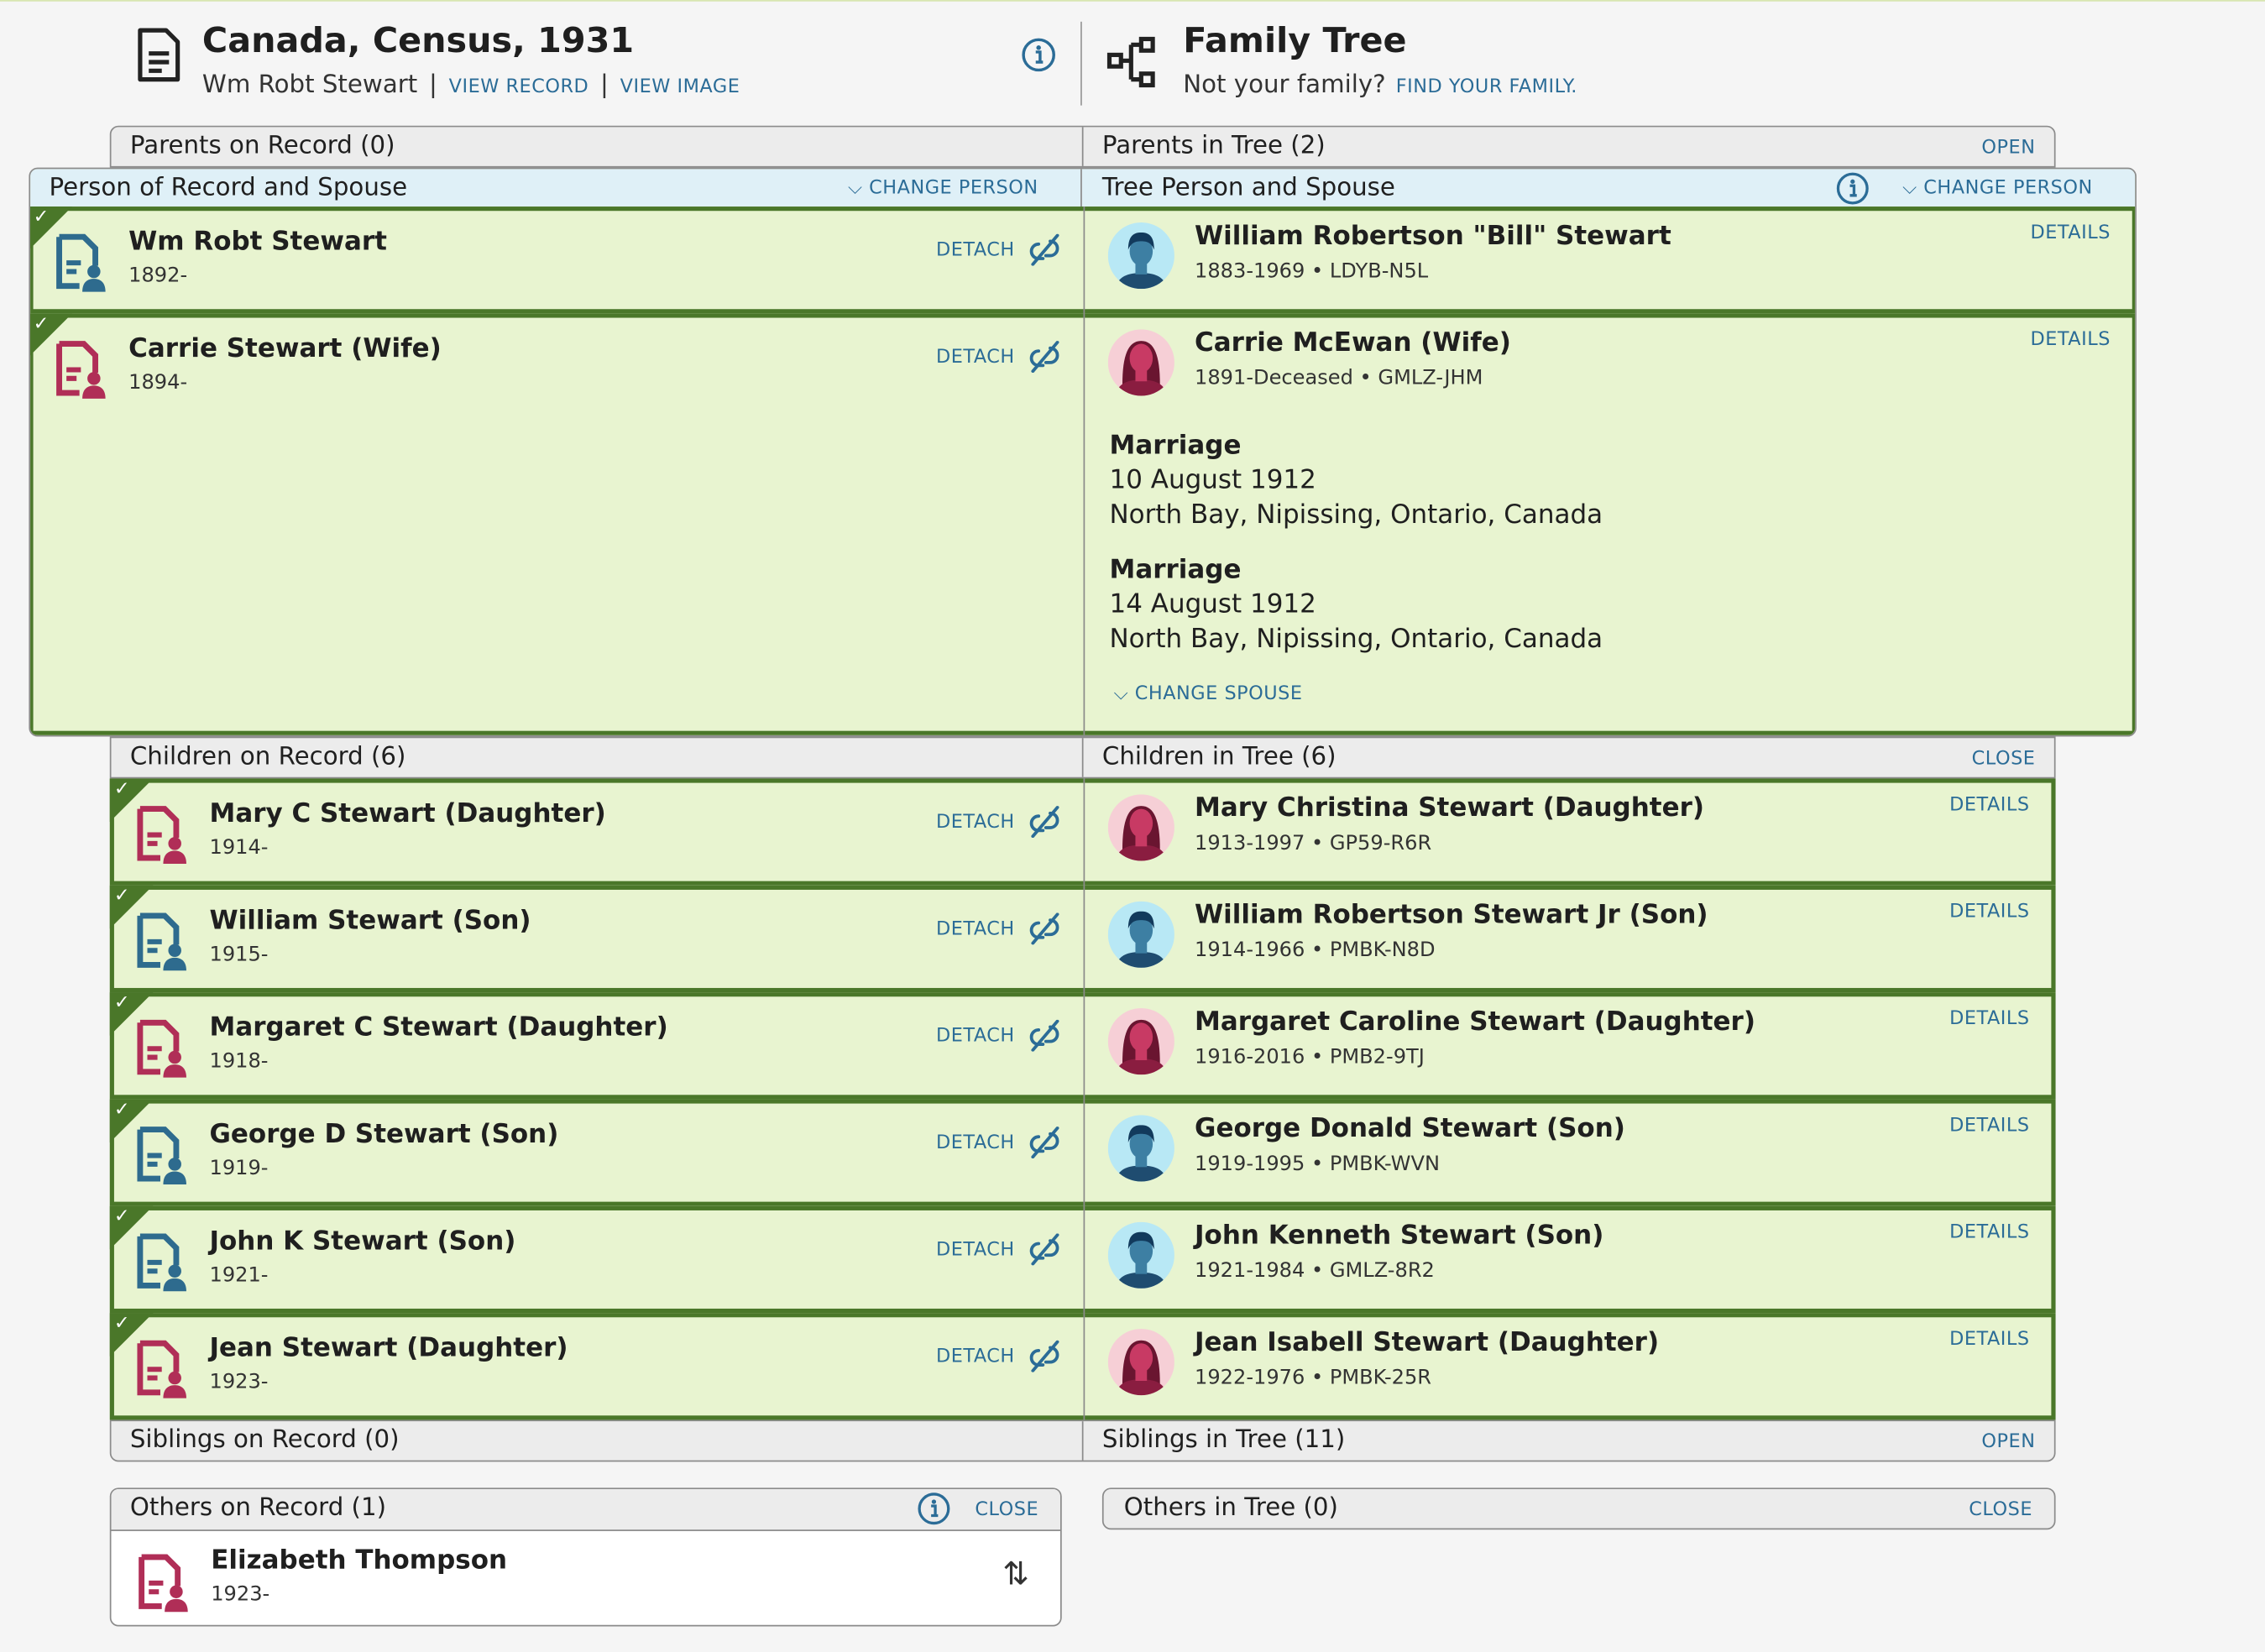 This screenshot has width=2265, height=1652. I want to click on others-tree-close-button: CLOSE, so click(2001, 1510).